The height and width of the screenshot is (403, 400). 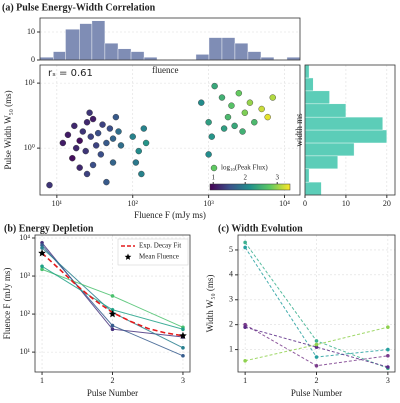 I want to click on x-tick-label: 10⁴, so click(x=284, y=203).